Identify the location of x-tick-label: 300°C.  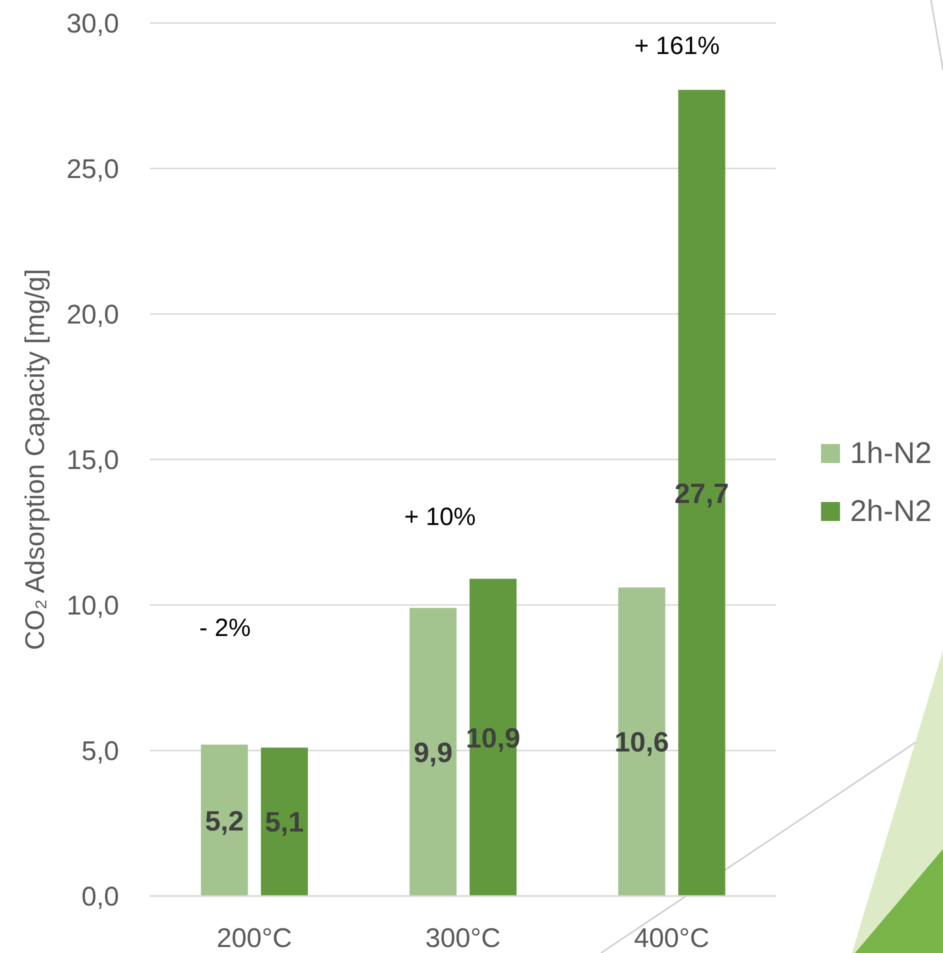
(463, 938).